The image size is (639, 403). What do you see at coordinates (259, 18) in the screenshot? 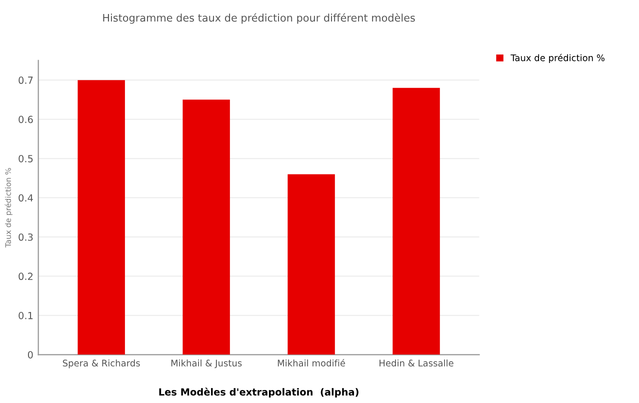
I see `chart-title: Histogramme des taux de prédiction pour différent modèles` at bounding box center [259, 18].